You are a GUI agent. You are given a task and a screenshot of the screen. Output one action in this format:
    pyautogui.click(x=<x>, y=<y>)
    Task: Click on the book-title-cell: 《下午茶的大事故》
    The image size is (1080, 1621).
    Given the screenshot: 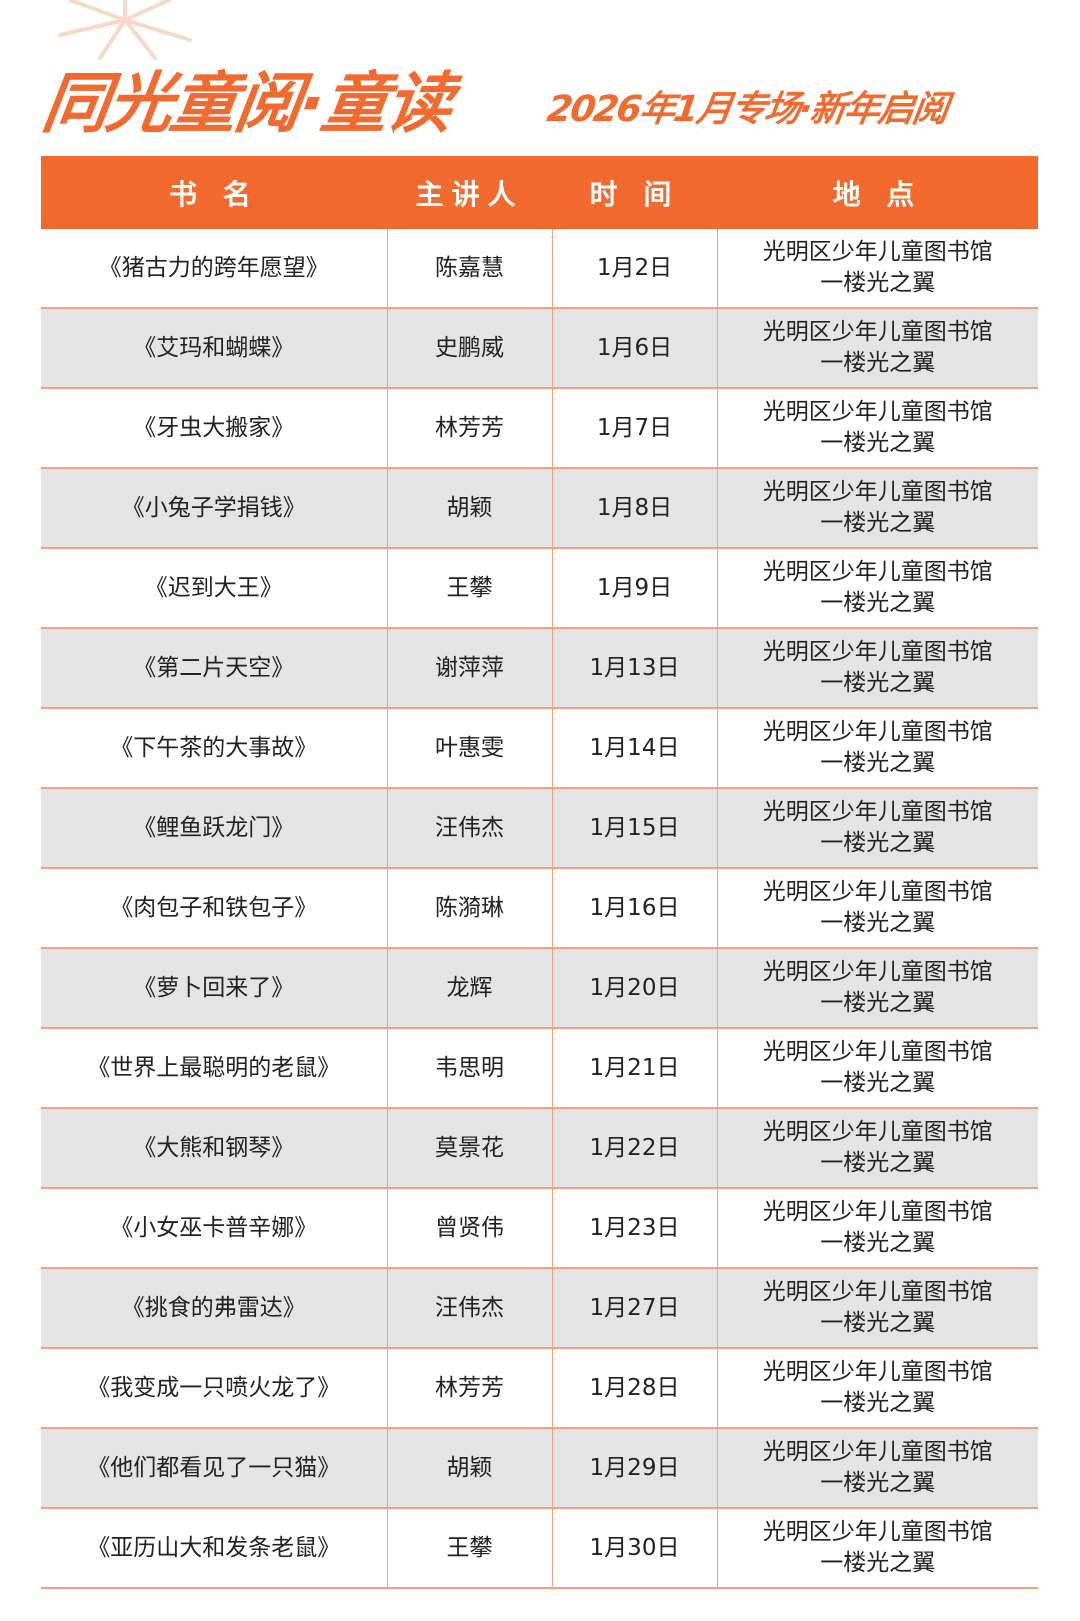 What is the action you would take?
    pyautogui.click(x=214, y=748)
    